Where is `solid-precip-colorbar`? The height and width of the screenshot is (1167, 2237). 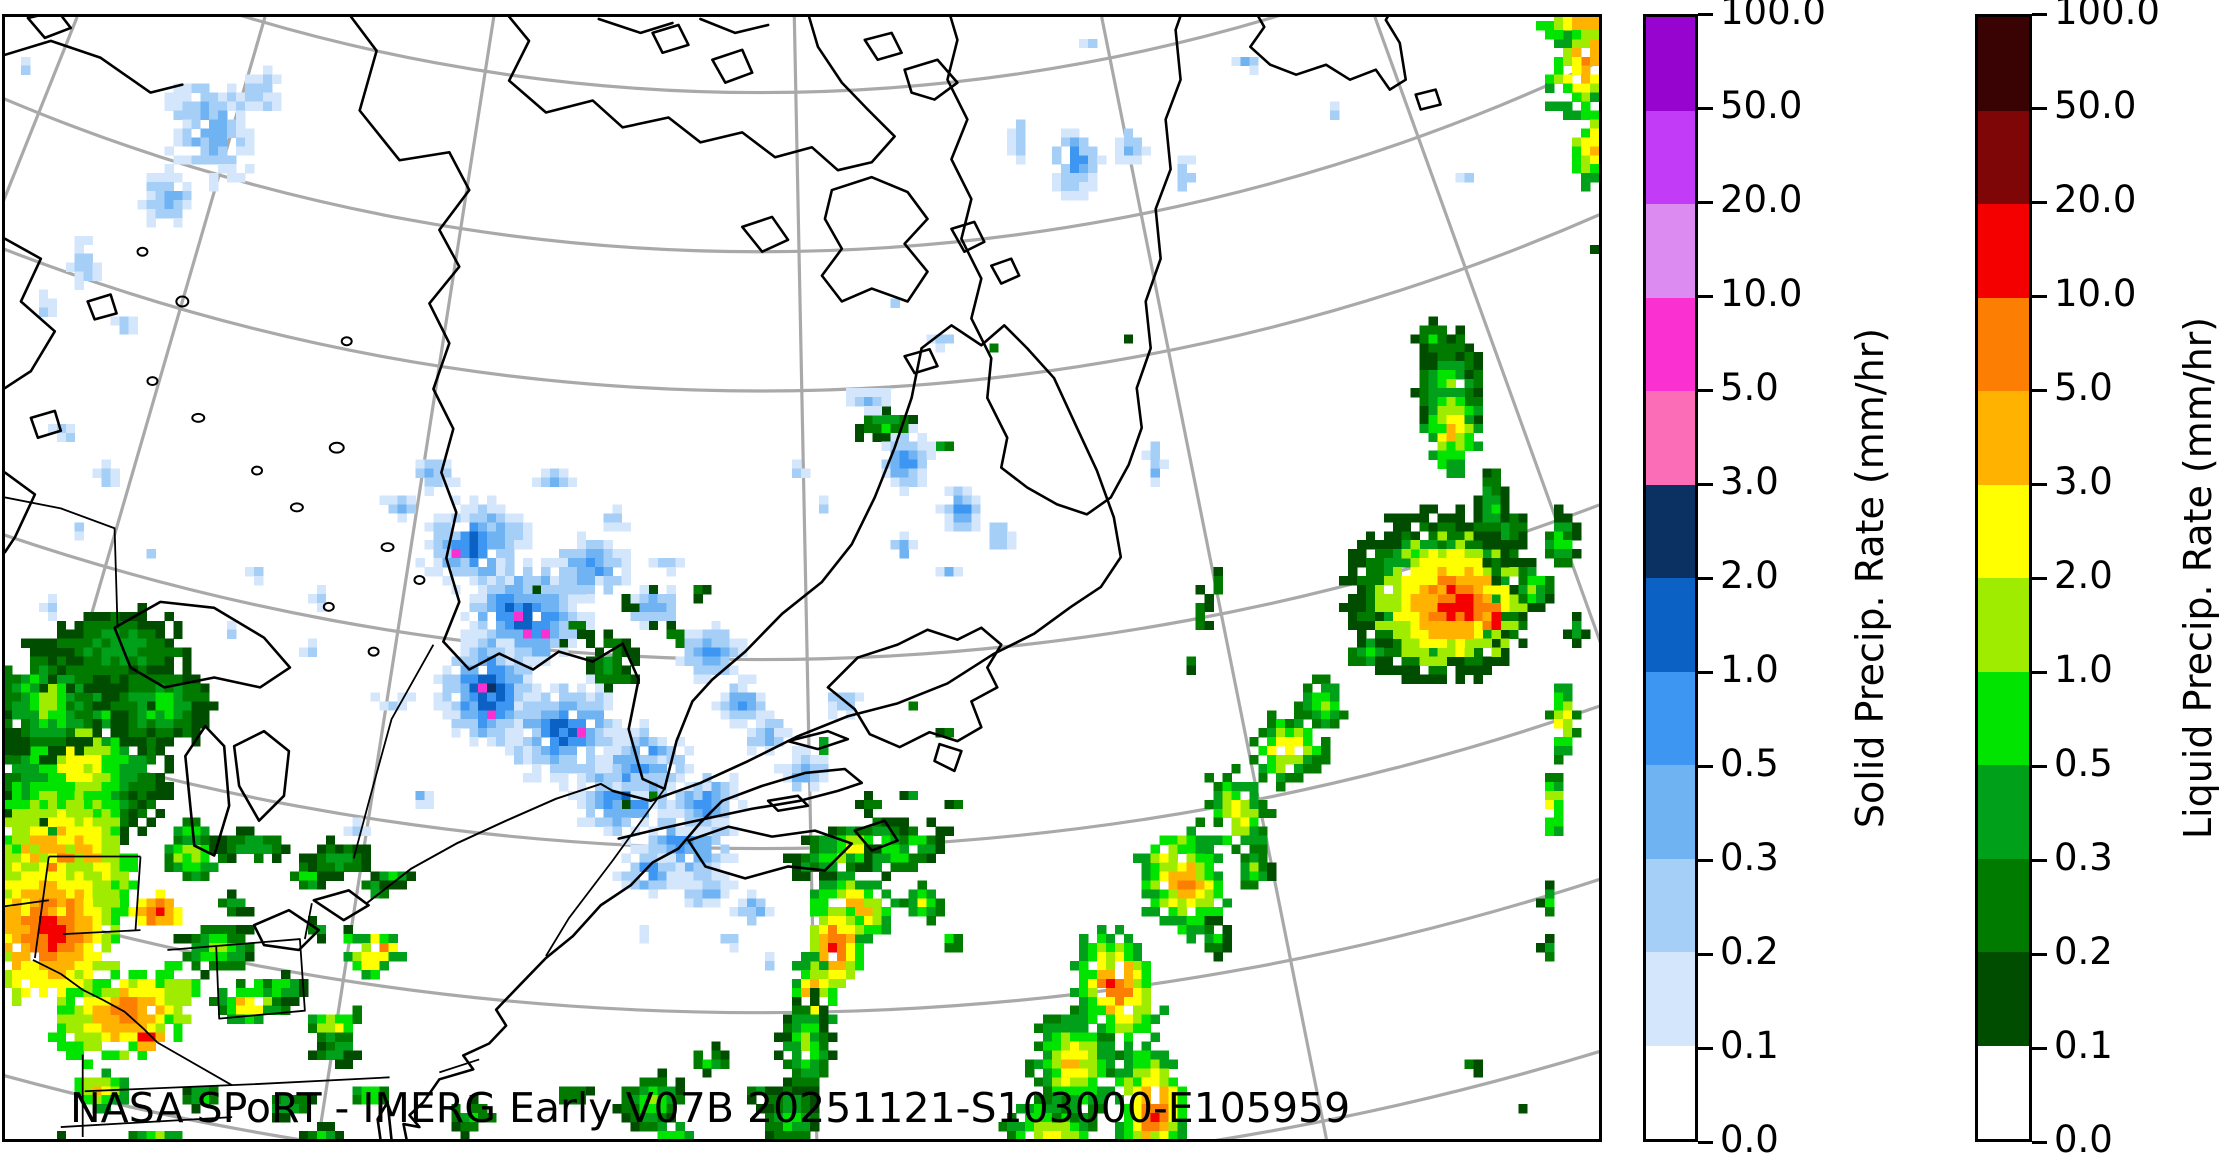 solid-precip-colorbar is located at coordinates (1670, 578).